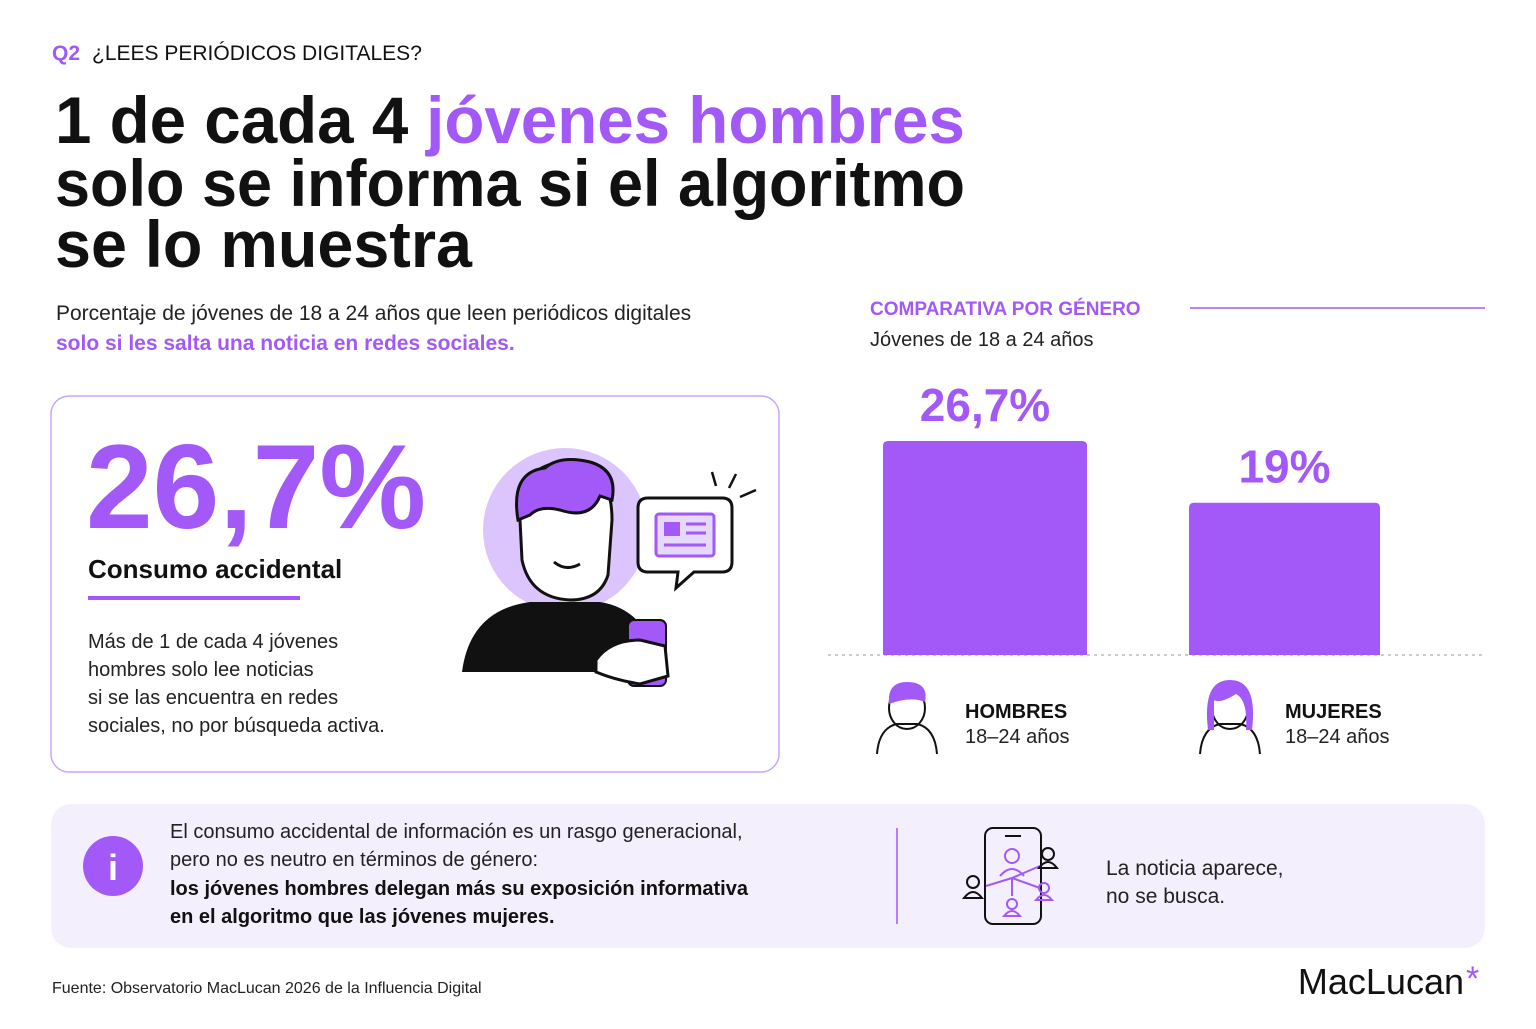  I want to click on card-label: Consumo accidental, so click(215, 569).